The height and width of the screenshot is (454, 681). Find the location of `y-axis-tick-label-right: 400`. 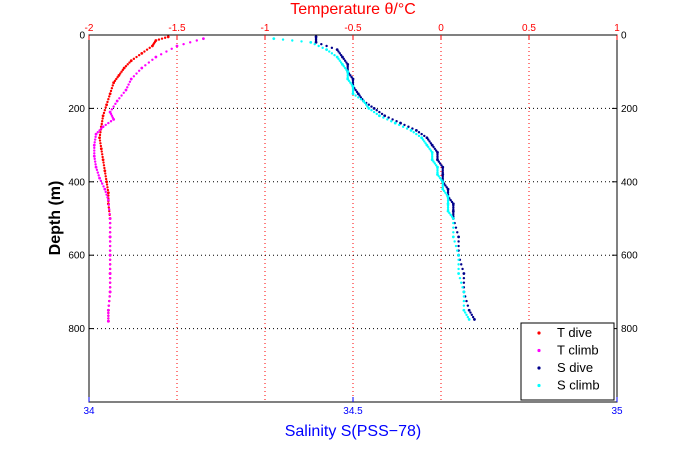

y-axis-tick-label-right: 400 is located at coordinates (629, 182).